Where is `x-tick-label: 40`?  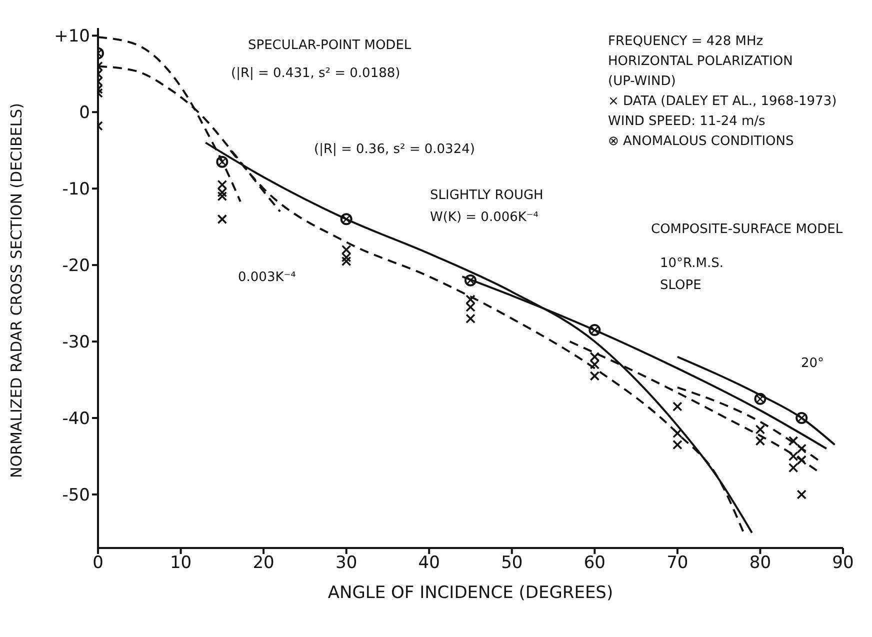 x-tick-label: 40 is located at coordinates (429, 563).